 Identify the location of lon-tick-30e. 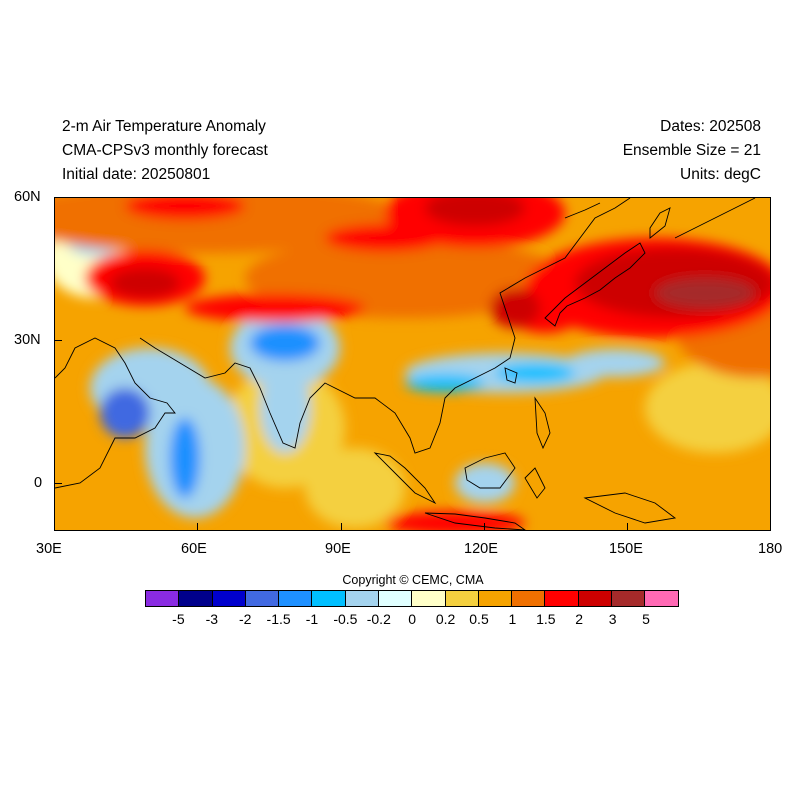
(54, 527).